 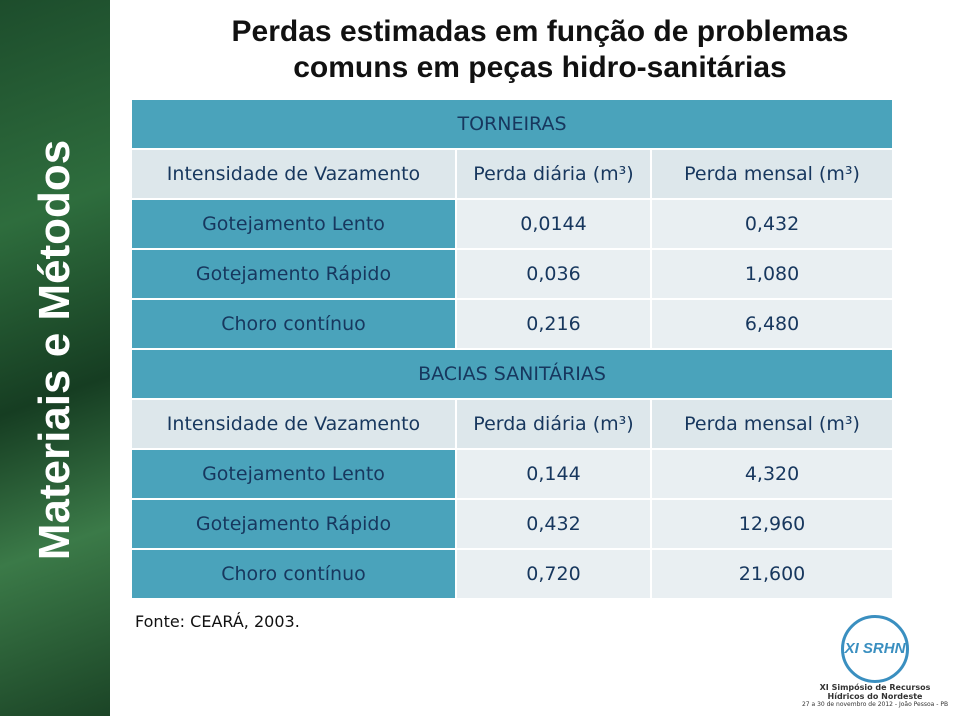 What do you see at coordinates (772, 574) in the screenshot?
I see `cell: 21,600` at bounding box center [772, 574].